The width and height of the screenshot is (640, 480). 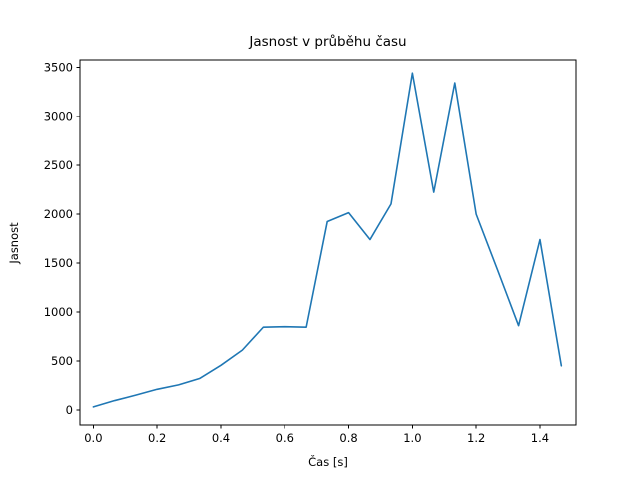 I want to click on y-tick-label: 1500, so click(x=58, y=263).